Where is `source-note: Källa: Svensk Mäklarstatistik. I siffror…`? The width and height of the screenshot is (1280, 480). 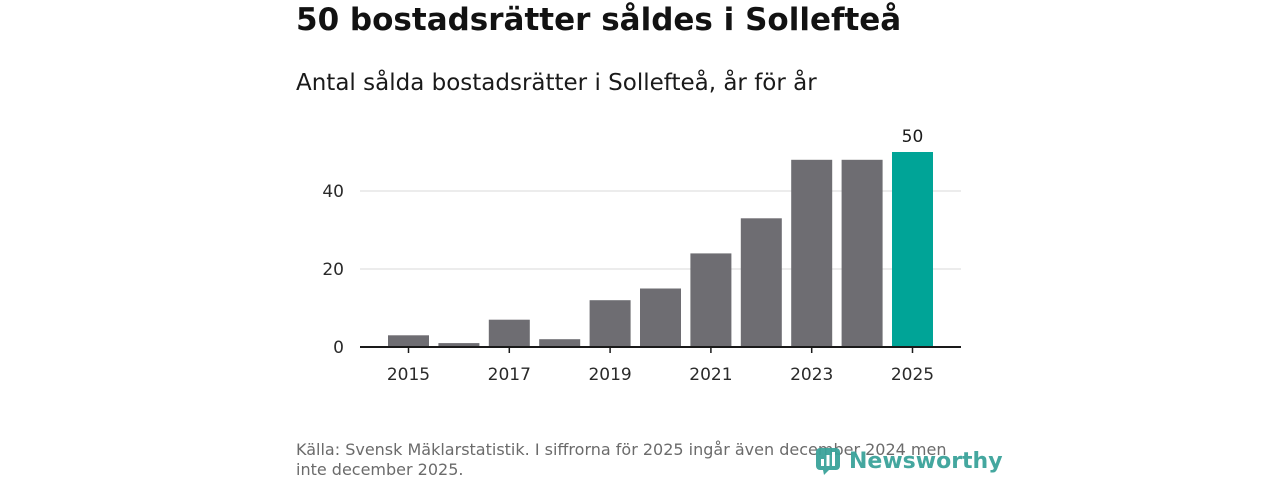
source-note: Källa: Svensk Mäklarstatistik. I siffror… is located at coordinates (621, 459).